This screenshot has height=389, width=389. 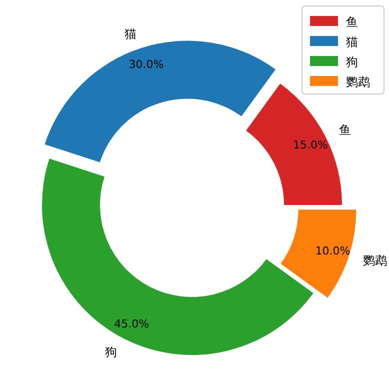 What do you see at coordinates (146, 65) in the screenshot?
I see `data-label: 30.0%` at bounding box center [146, 65].